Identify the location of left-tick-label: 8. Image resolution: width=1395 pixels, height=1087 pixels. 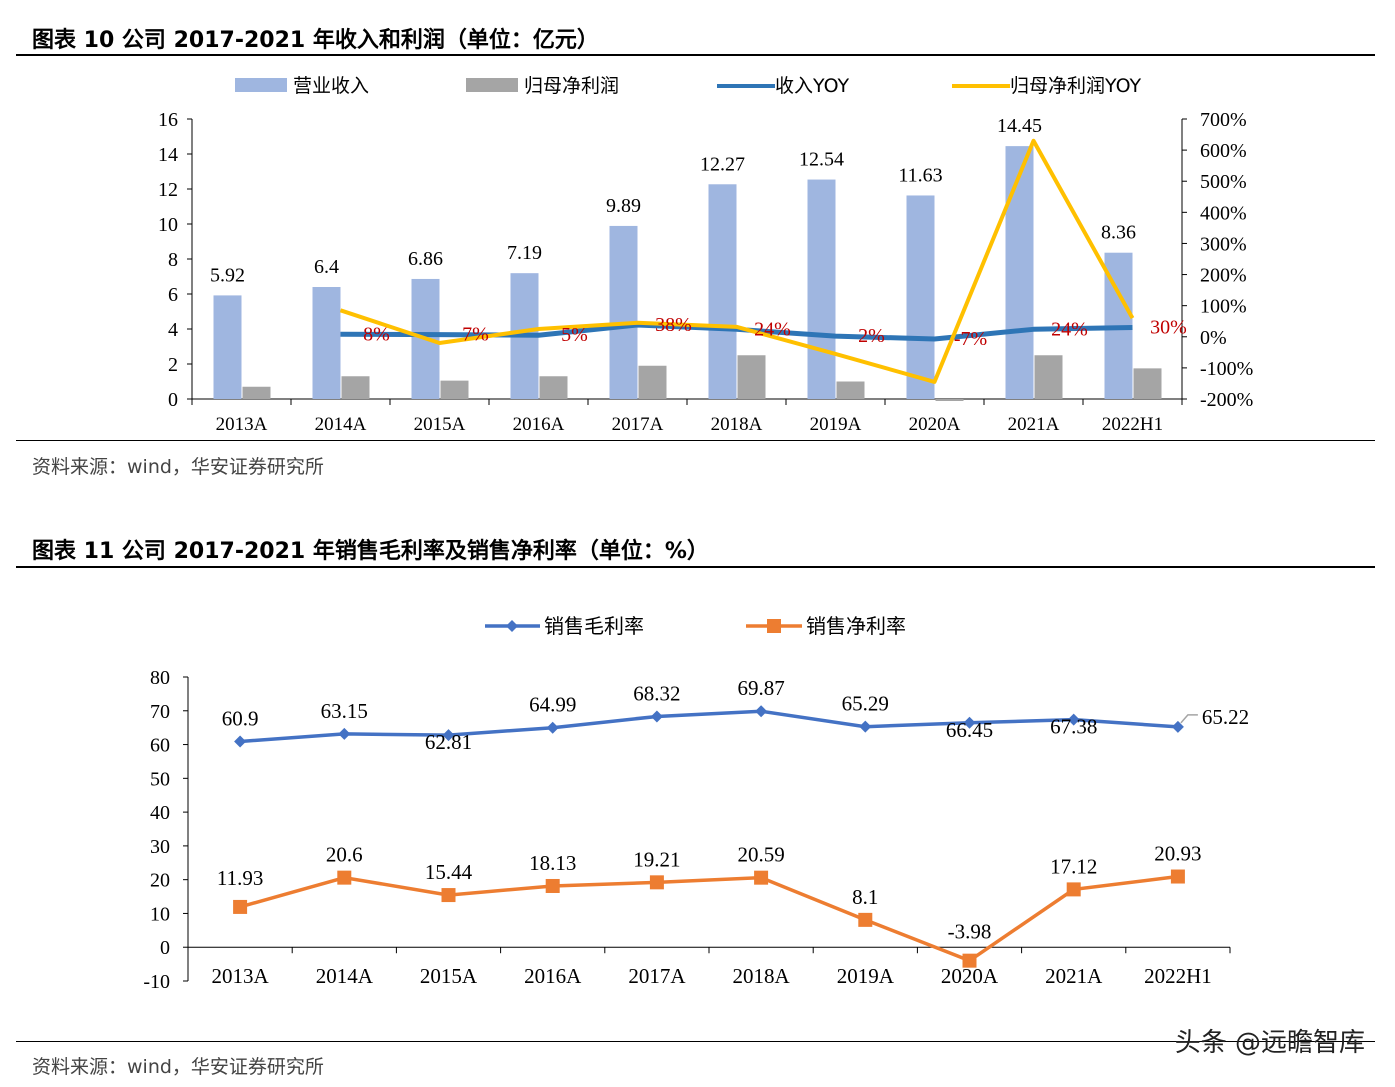
(173, 260).